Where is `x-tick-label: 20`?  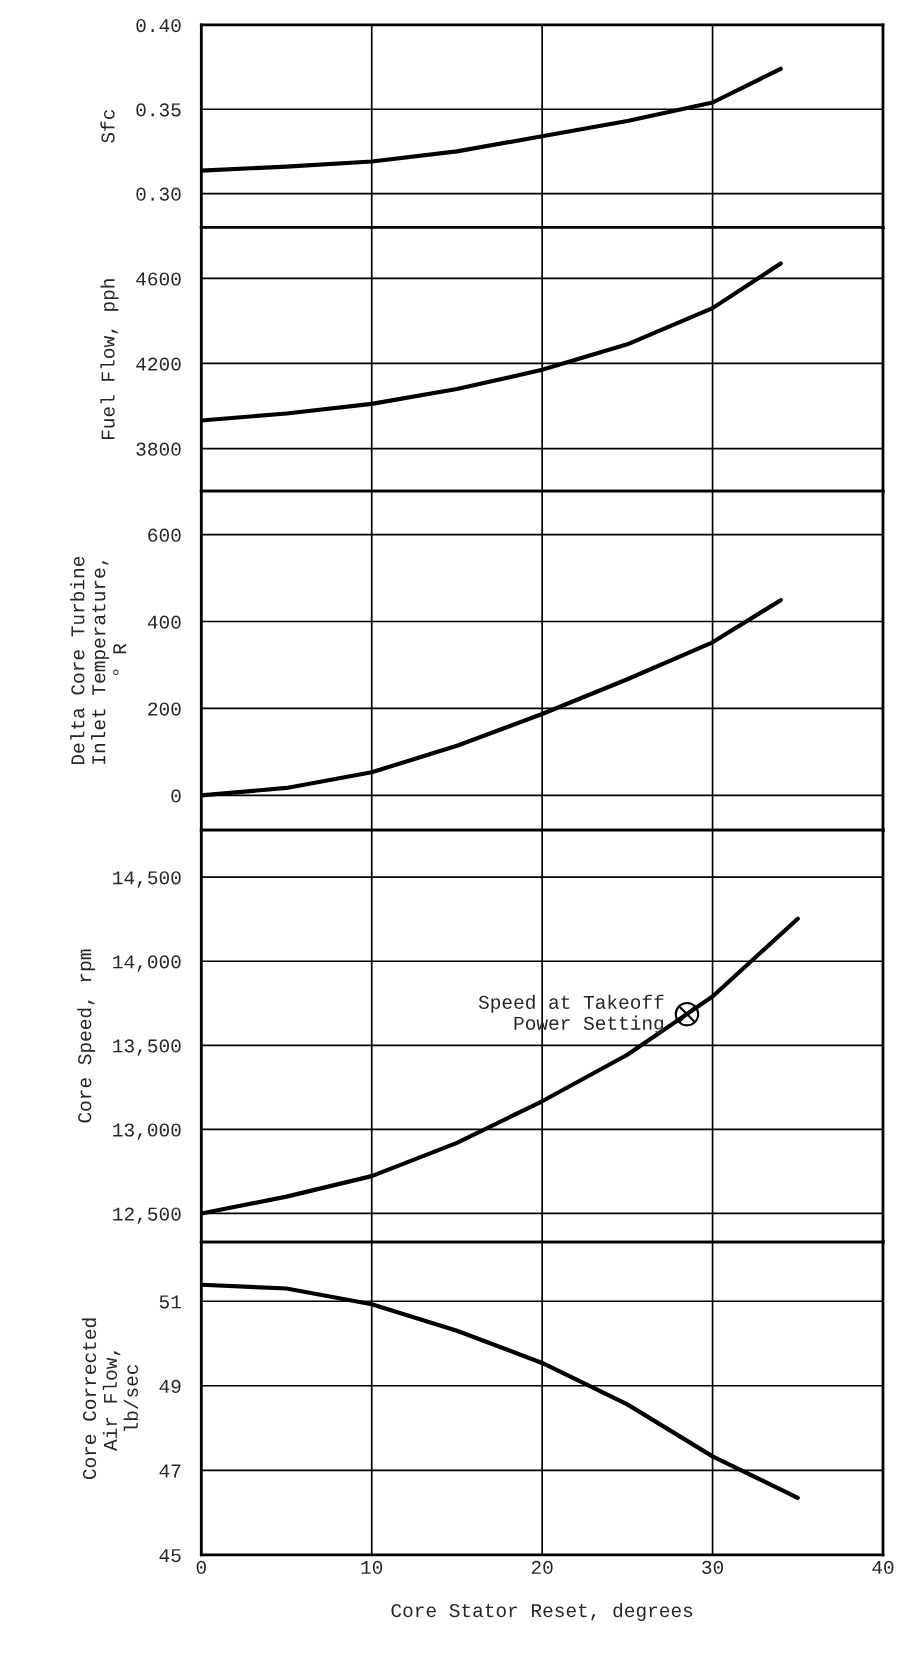 x-tick-label: 20 is located at coordinates (542, 1567).